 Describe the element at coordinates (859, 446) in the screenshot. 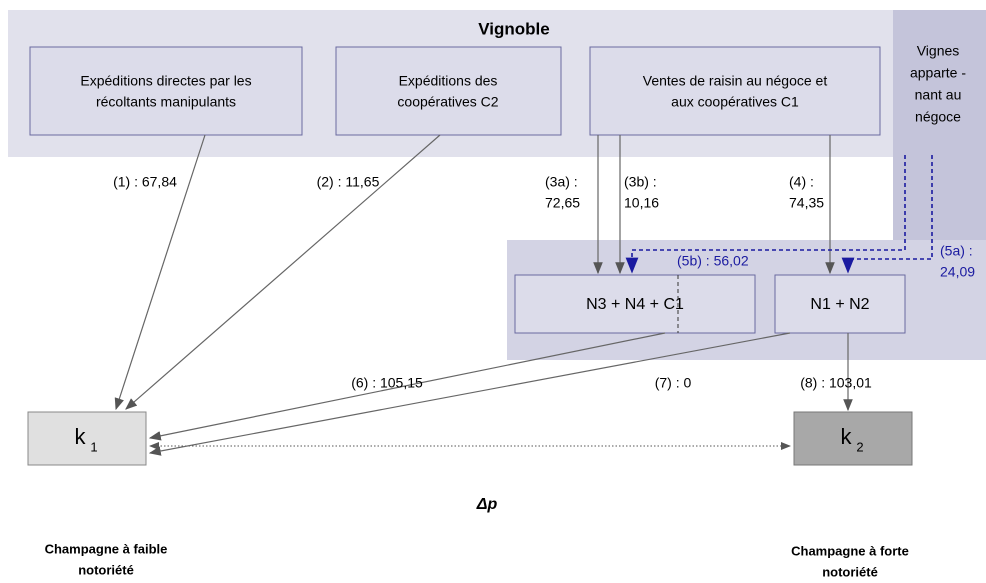

I see `outcome-subscript: 2` at that location.